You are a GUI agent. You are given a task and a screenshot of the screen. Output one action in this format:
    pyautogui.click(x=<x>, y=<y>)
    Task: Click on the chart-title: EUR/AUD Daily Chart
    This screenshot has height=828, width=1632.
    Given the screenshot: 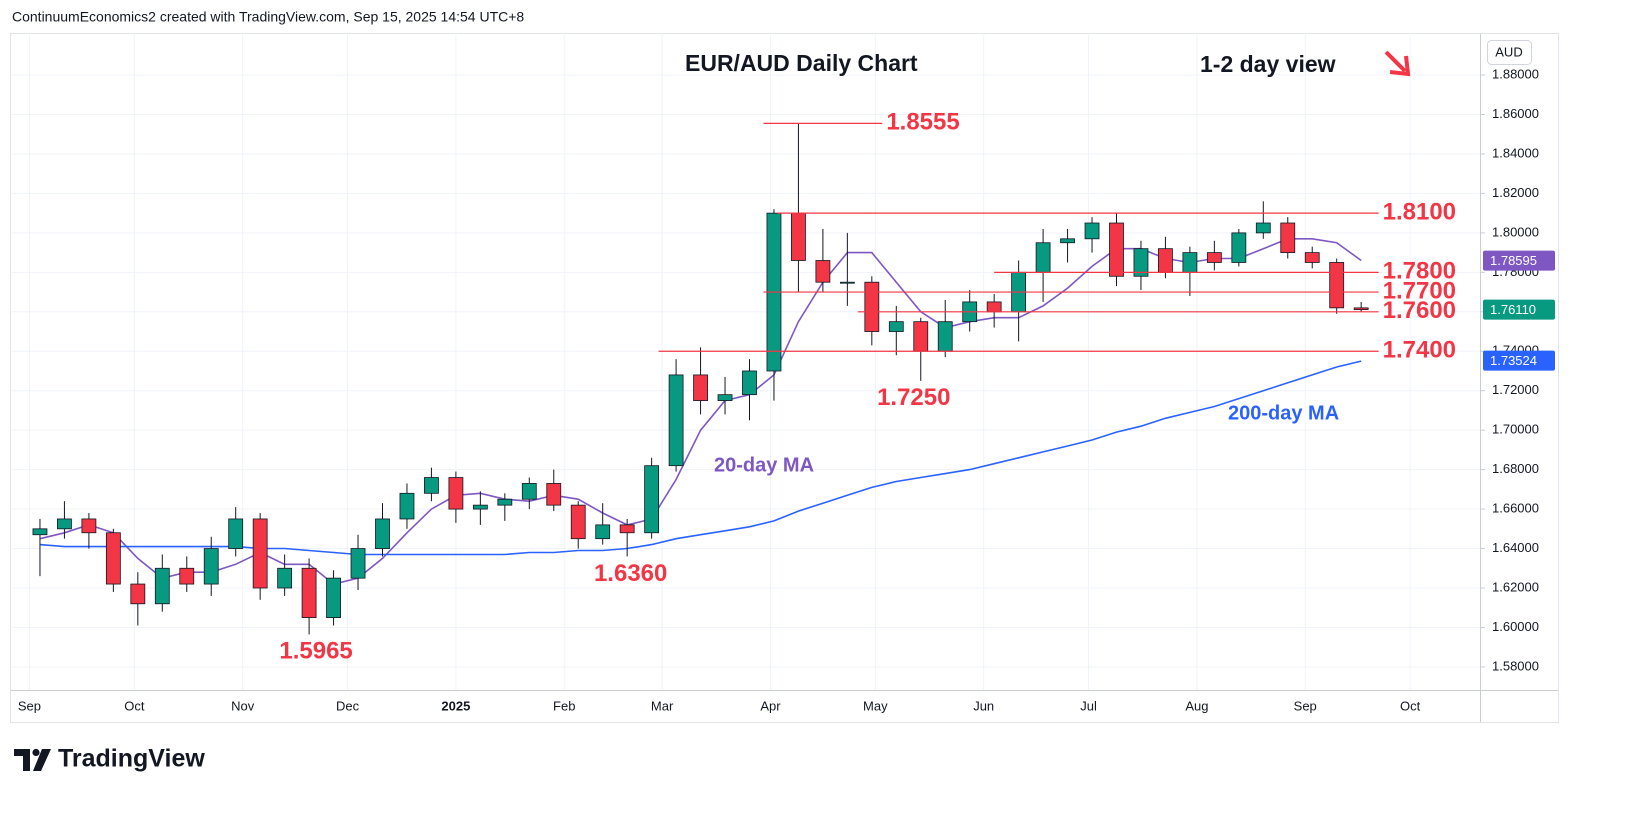 What is the action you would take?
    pyautogui.click(x=801, y=63)
    